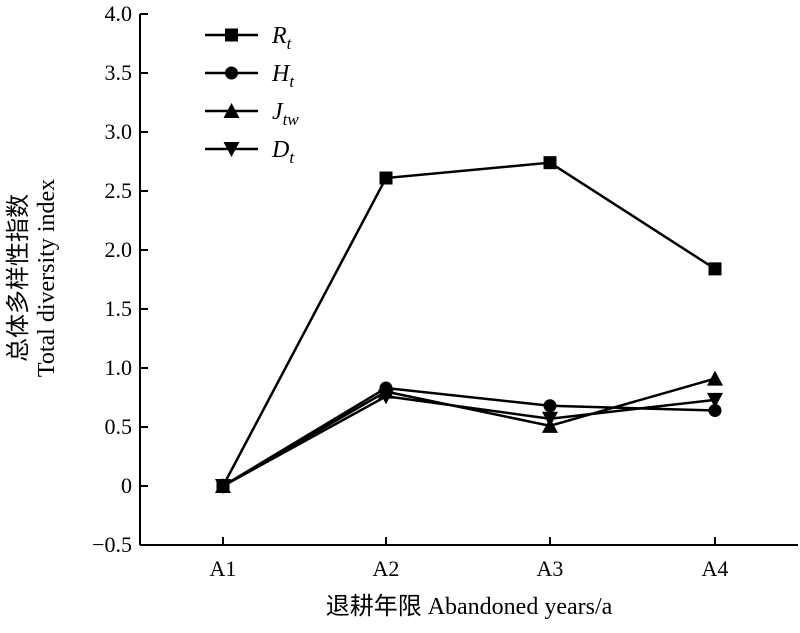 The image size is (800, 633). What do you see at coordinates (119, 308) in the screenshot?
I see `y-tick-label: 1.5` at bounding box center [119, 308].